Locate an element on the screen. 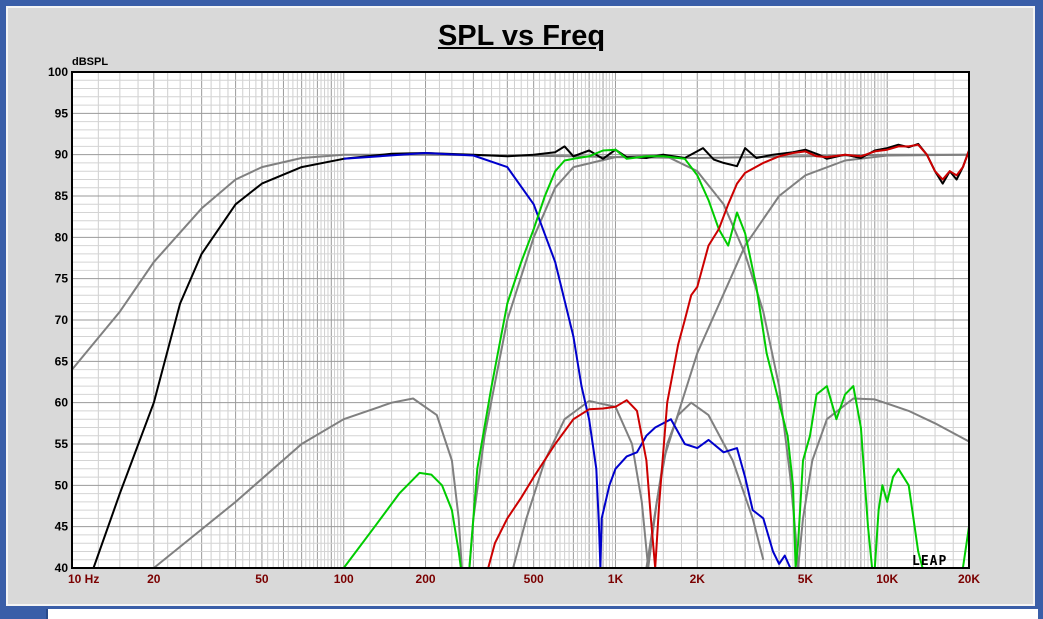 The height and width of the screenshot is (619, 1043). y-tick-label: 85 is located at coordinates (62, 196).